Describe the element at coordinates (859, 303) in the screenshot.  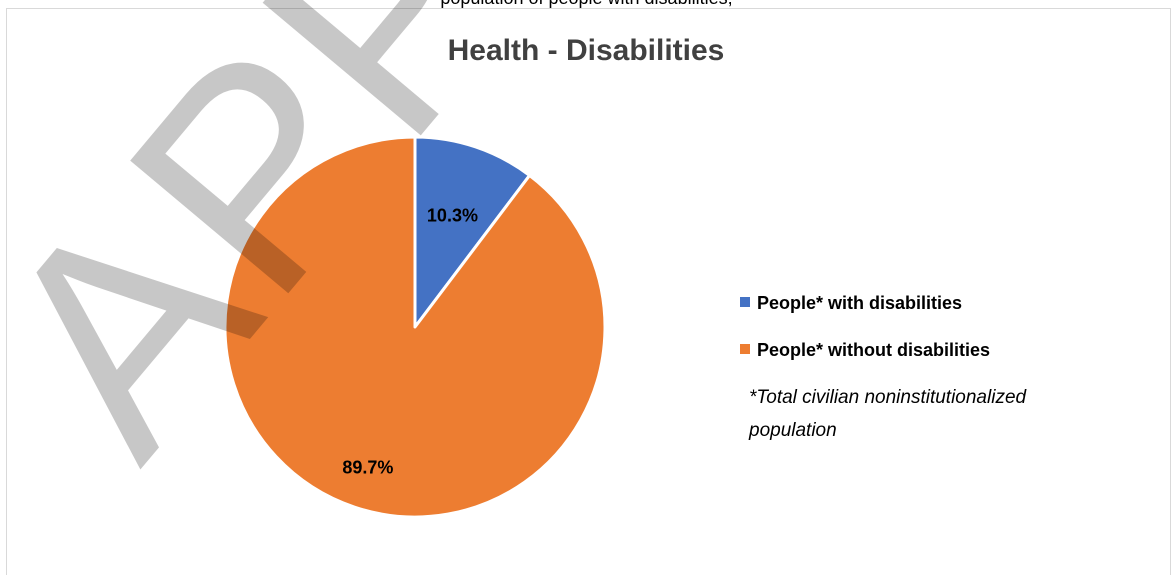
I see `legend-label-people-with-disabilities: People* with disabilities` at that location.